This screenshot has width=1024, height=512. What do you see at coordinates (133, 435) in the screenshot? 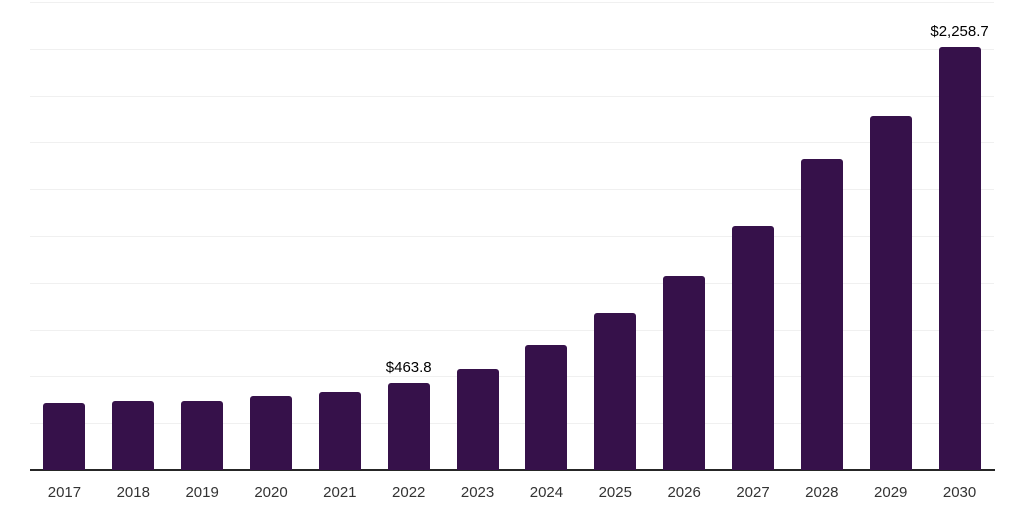
I see `bar-2018` at bounding box center [133, 435].